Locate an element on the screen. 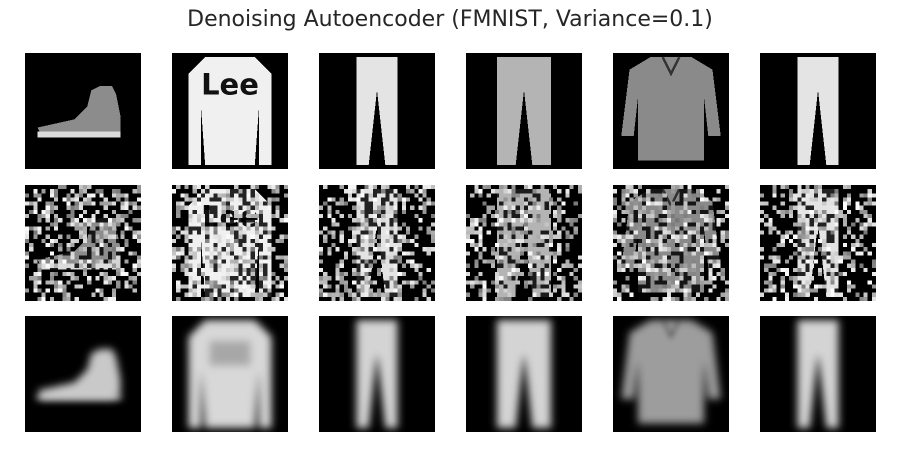  noisy-image-shirt is located at coordinates (671, 243).